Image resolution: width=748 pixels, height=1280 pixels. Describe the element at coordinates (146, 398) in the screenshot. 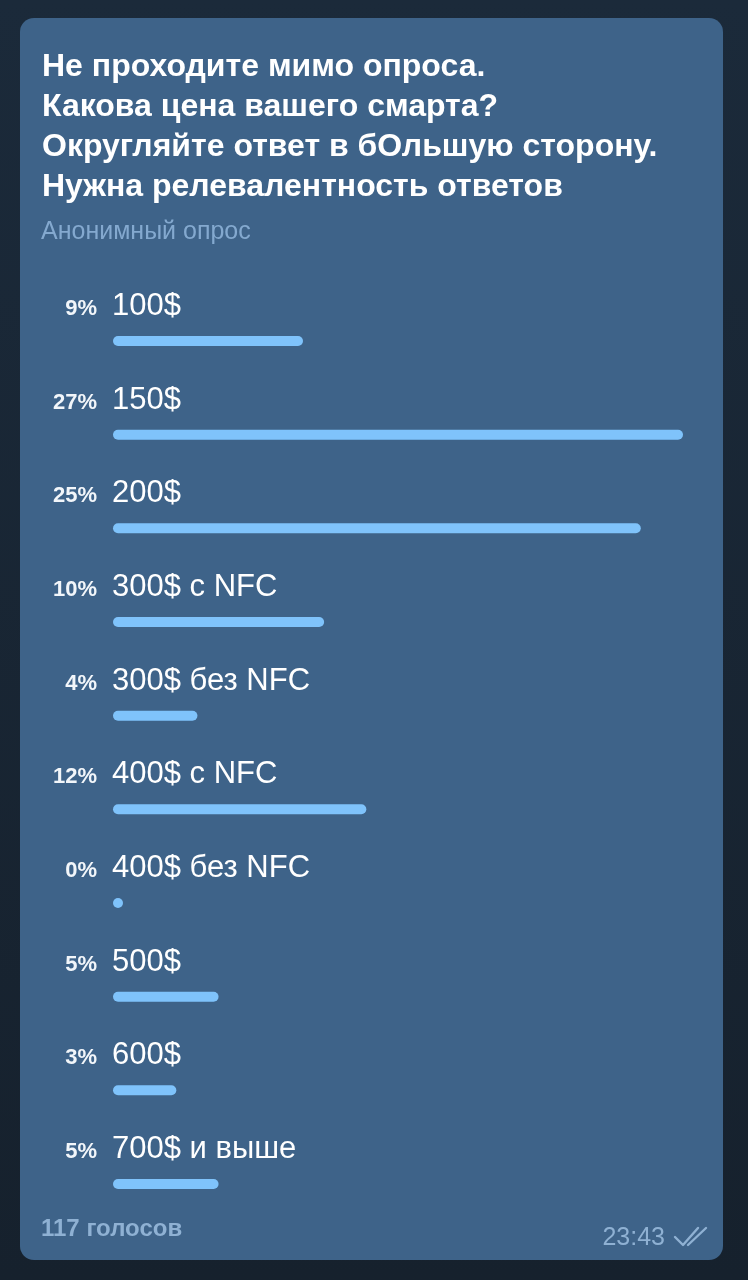

I see `y-tick-label: 150$` at that location.